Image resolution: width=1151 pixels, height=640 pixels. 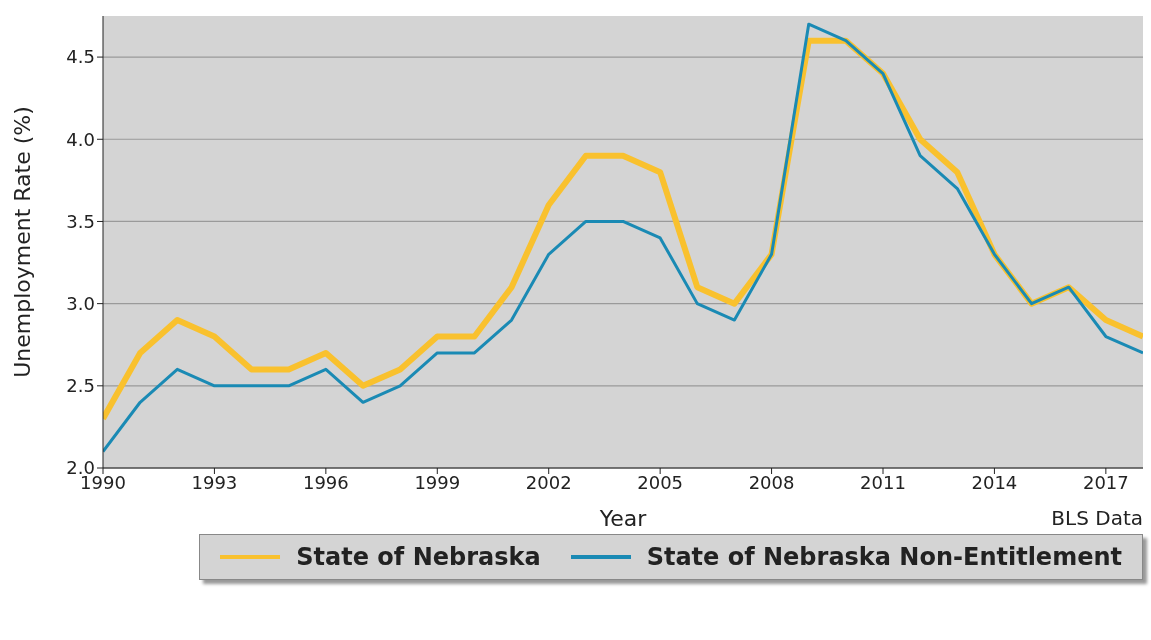 I want to click on x-tick-label: 2017, so click(x=1105, y=482).